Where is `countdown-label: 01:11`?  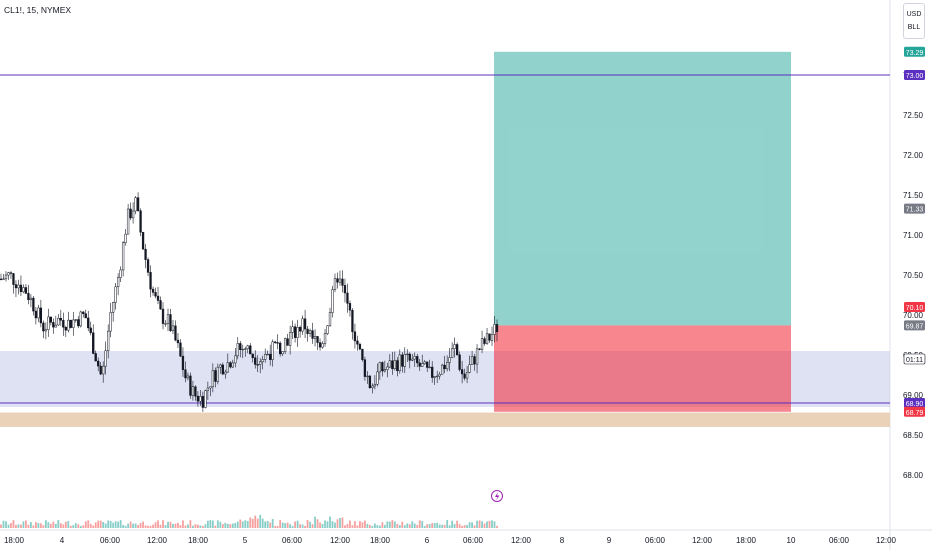 countdown-label: 01:11 is located at coordinates (914, 359).